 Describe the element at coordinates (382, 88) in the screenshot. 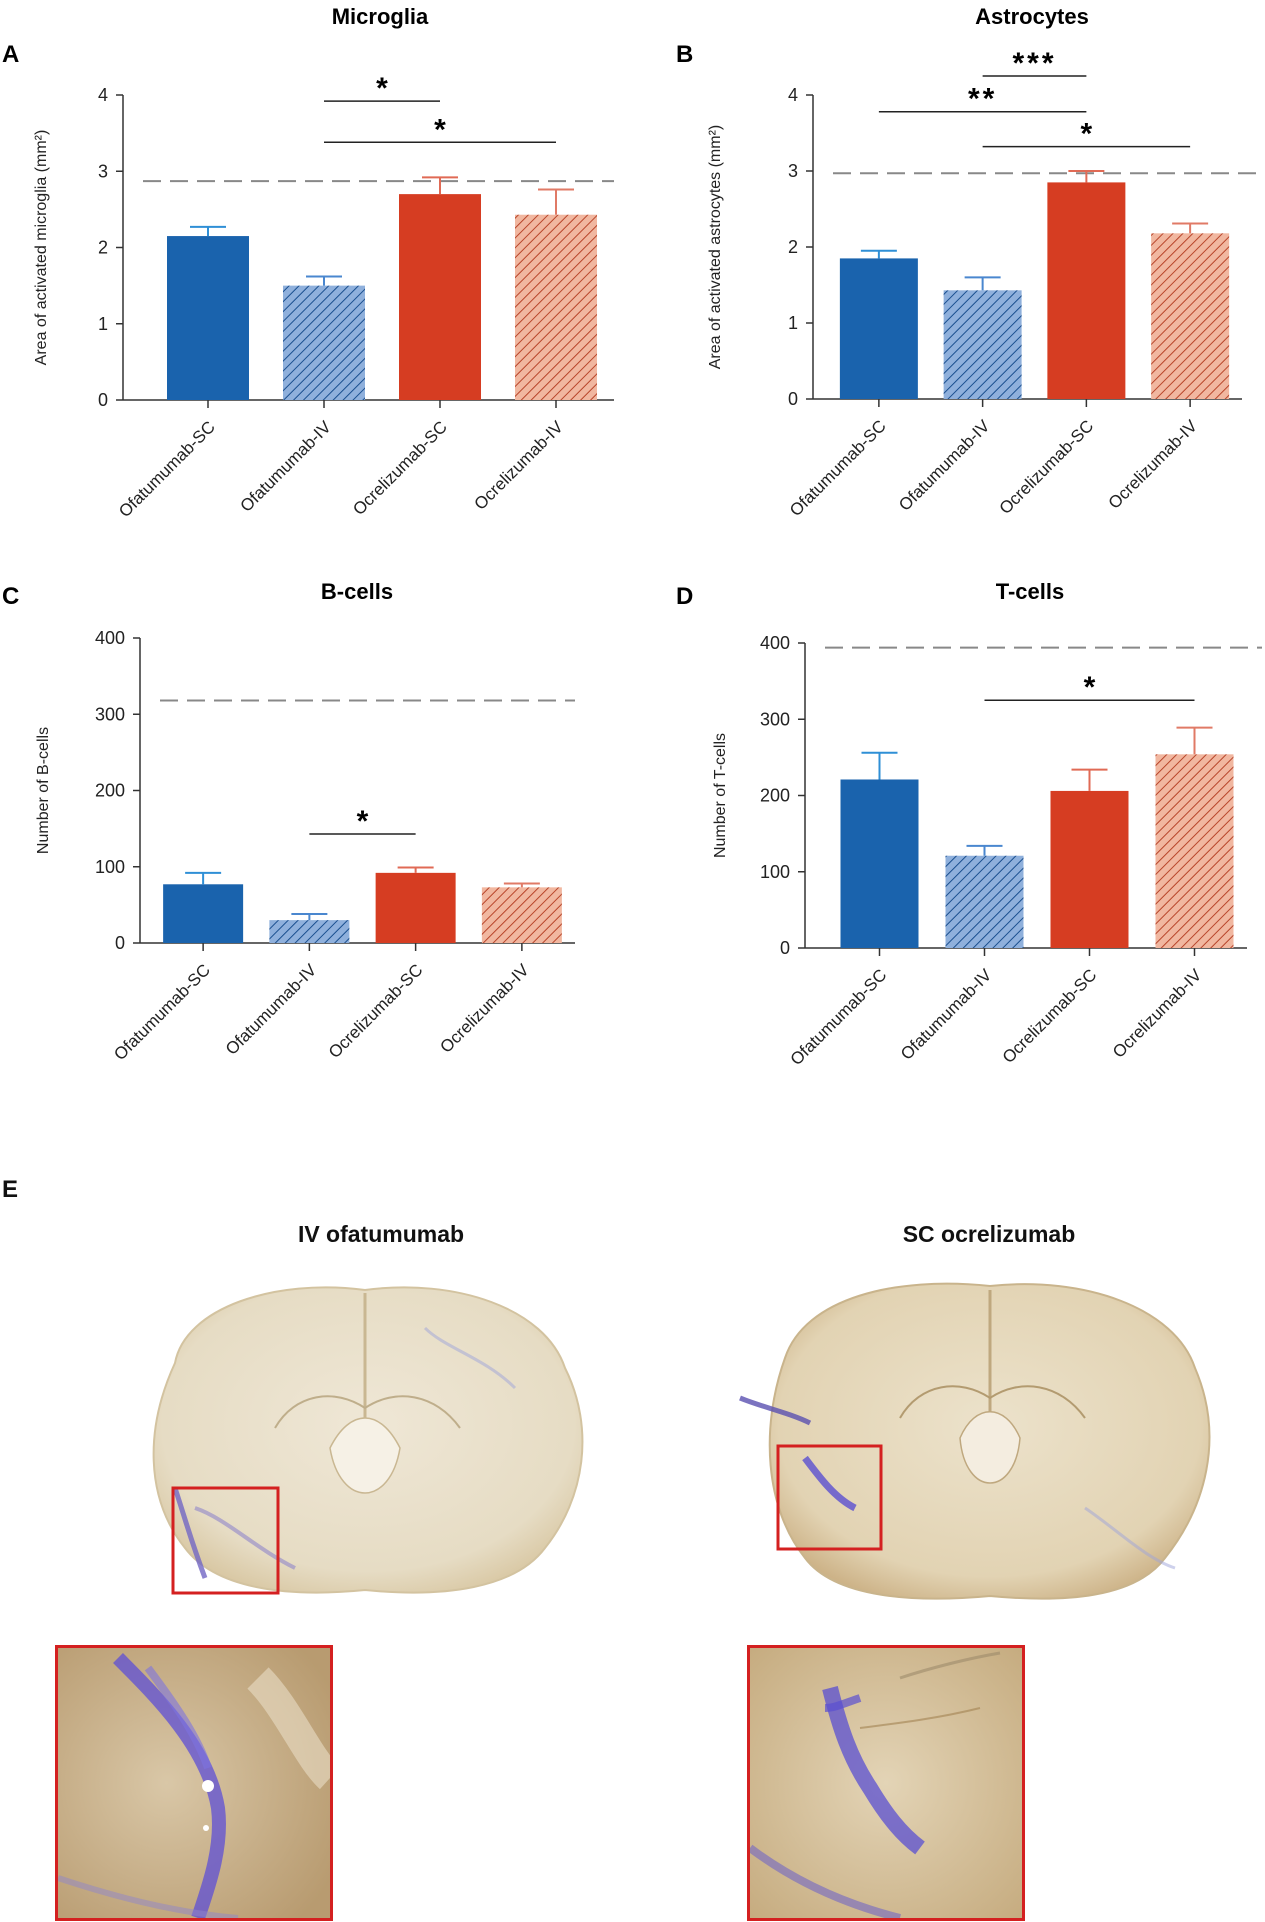

I see `significance-star-a-1: *` at that location.